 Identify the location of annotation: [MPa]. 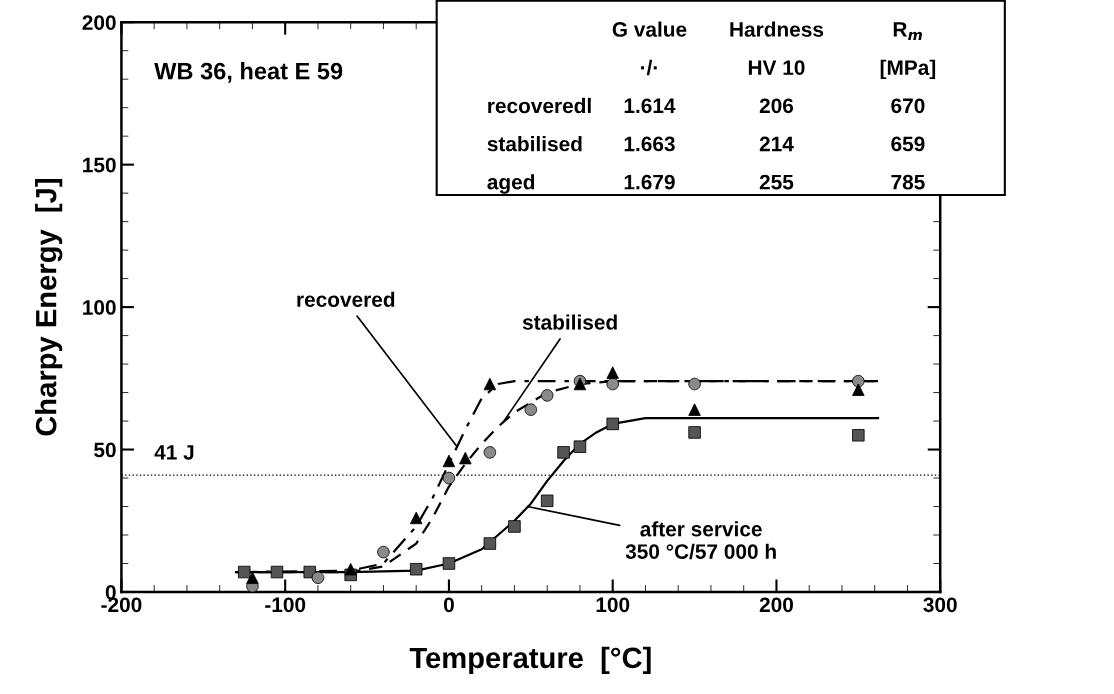
(908, 69).